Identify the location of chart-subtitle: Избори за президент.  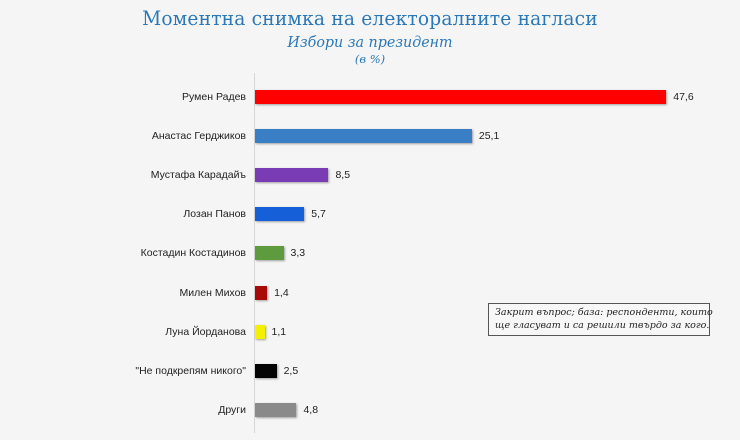
(370, 42).